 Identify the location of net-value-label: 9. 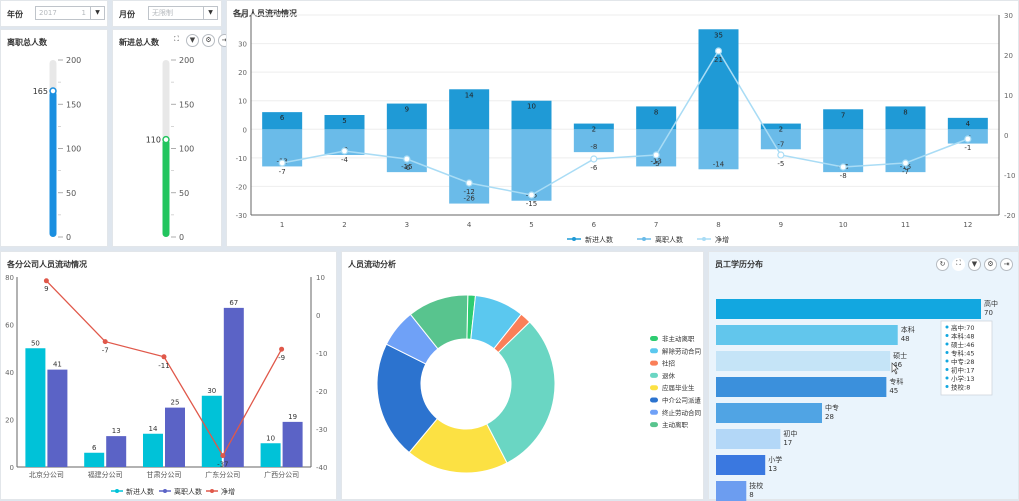
(46, 289).